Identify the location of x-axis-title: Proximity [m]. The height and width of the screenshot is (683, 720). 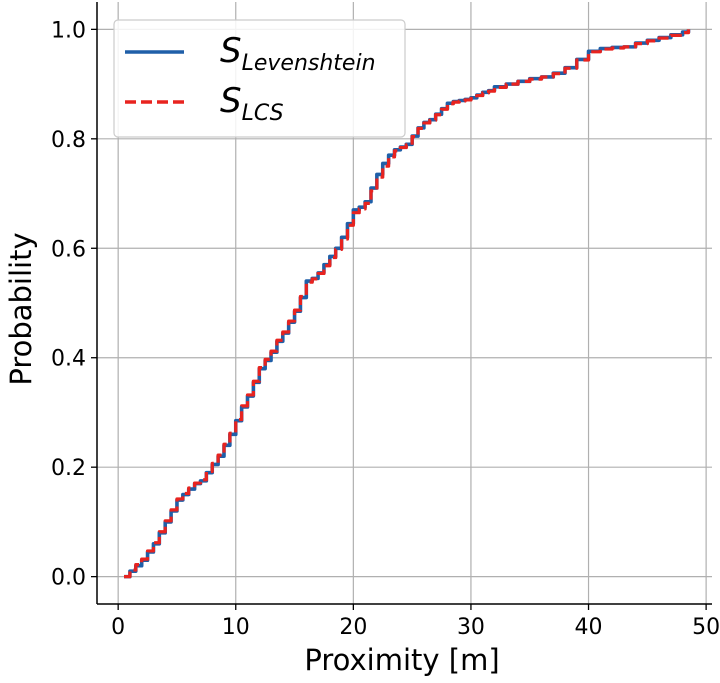
(401, 660).